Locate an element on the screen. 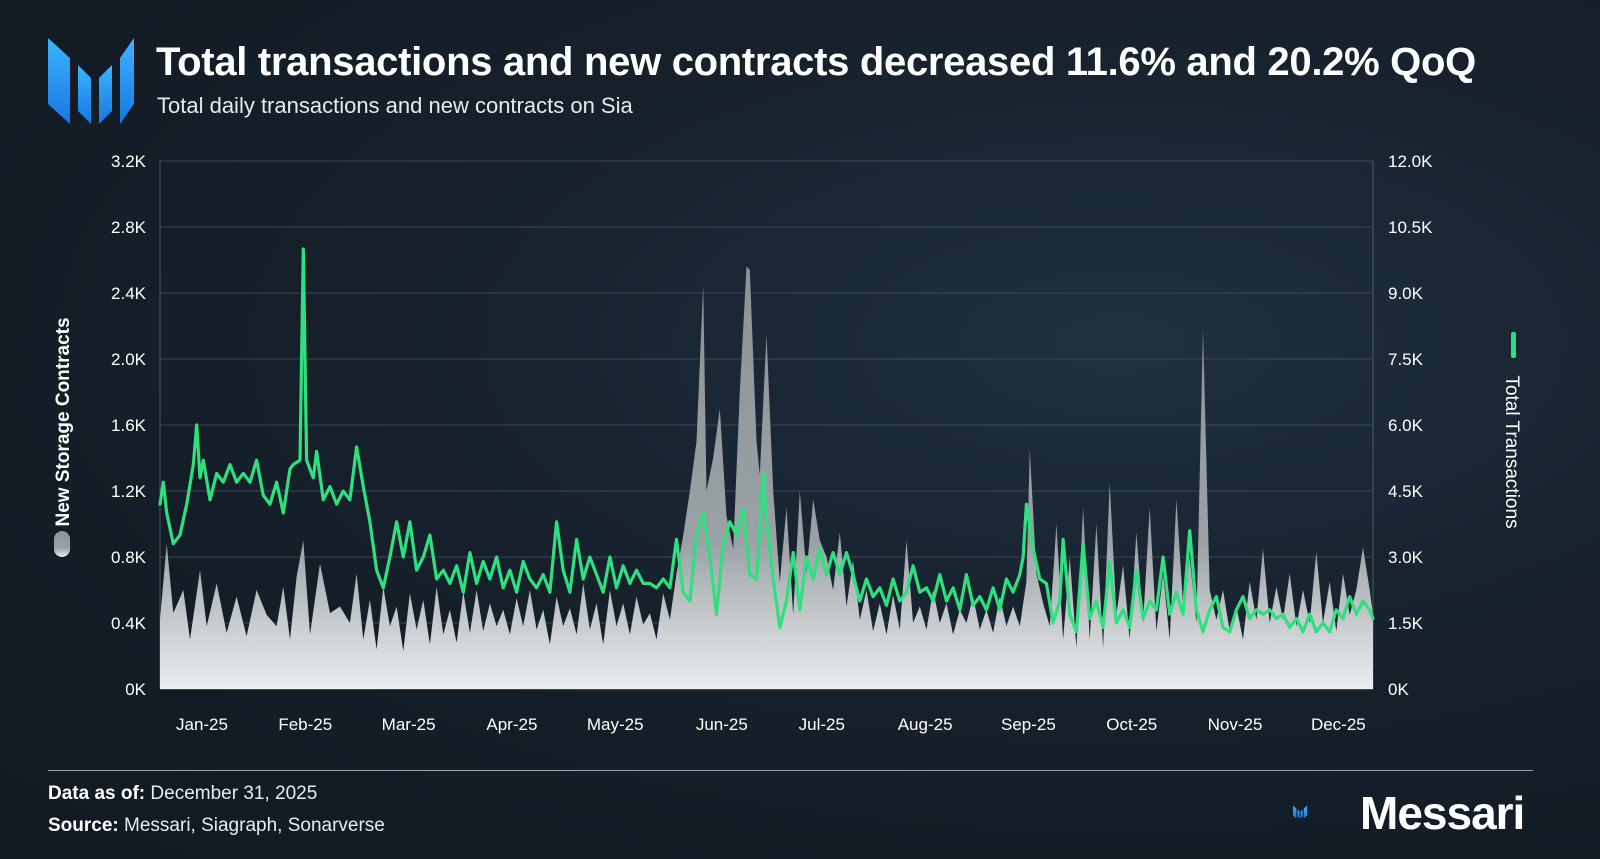  right-tick-label: 10.5K is located at coordinates (1410, 227).